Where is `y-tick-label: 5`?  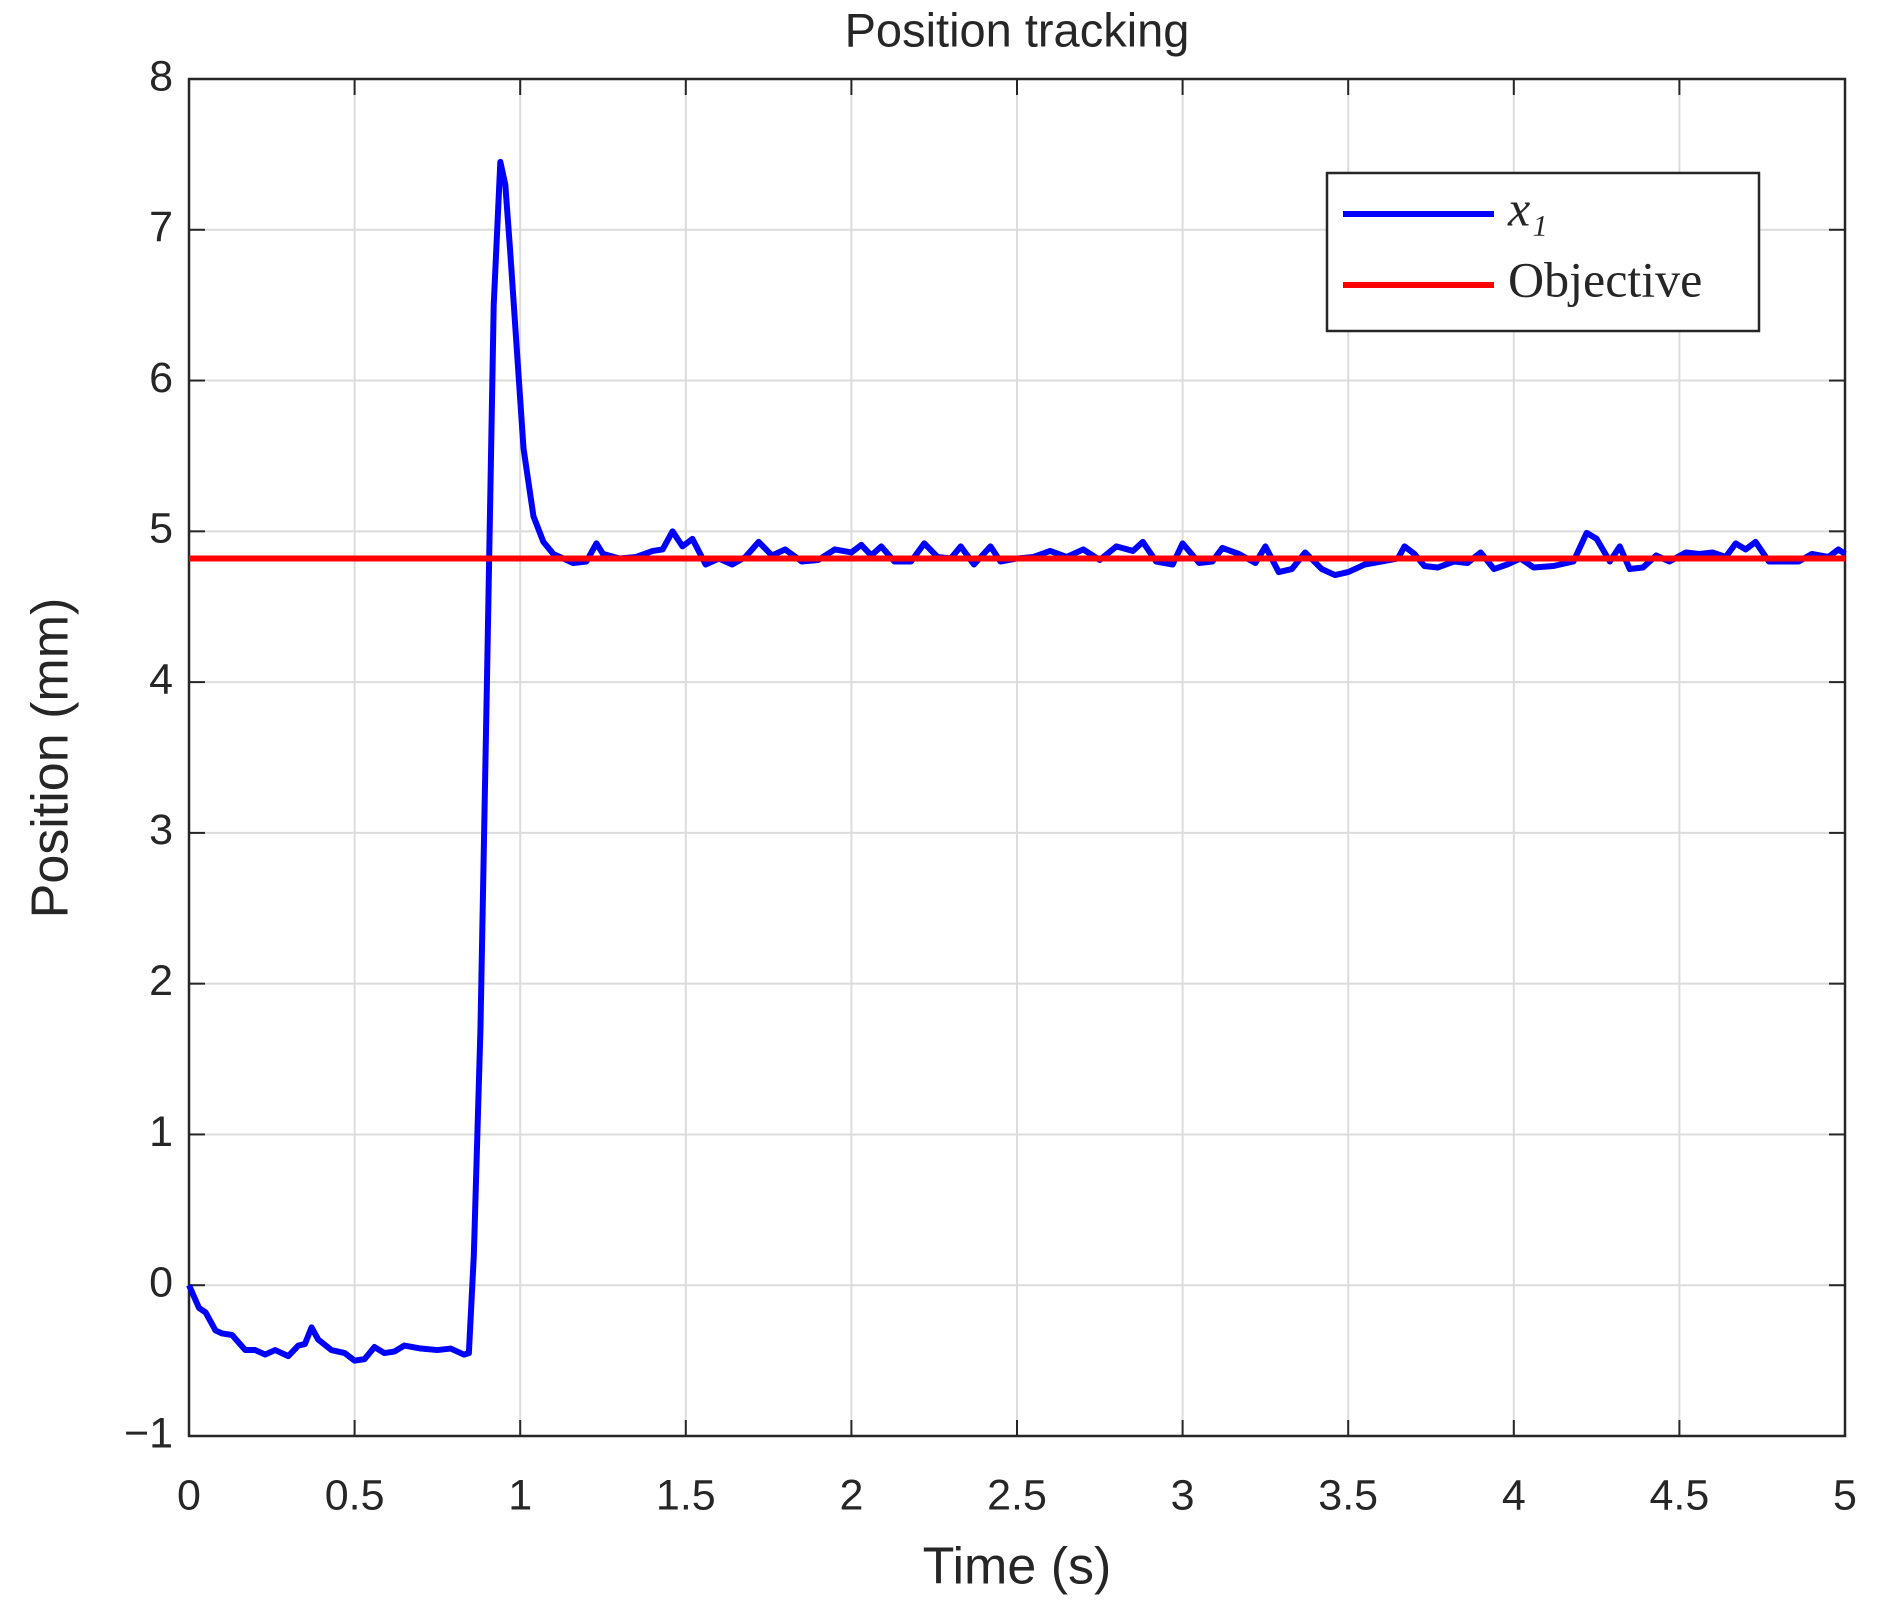
y-tick-label: 5 is located at coordinates (161, 529).